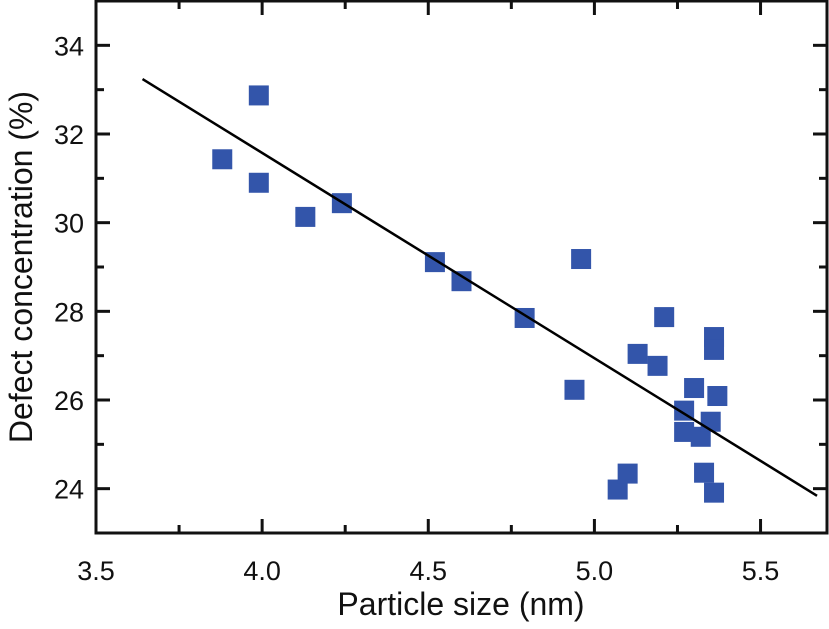 The height and width of the screenshot is (629, 829). I want to click on x-tick-label: 4.5, so click(428, 571).